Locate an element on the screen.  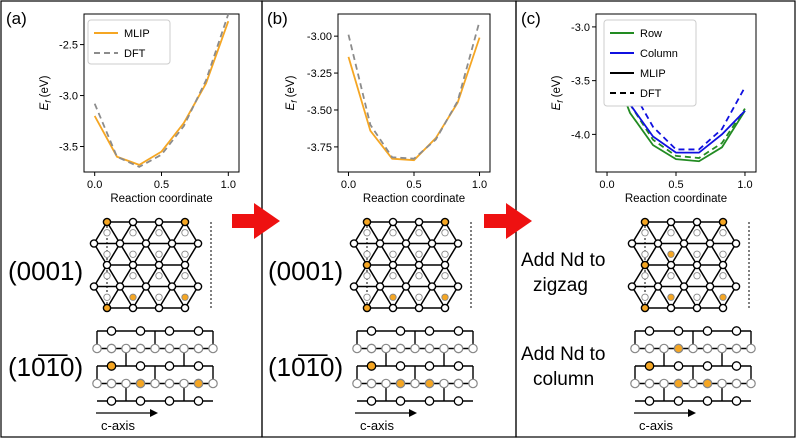
y-tick-label: -3.5 is located at coordinates (68, 148).